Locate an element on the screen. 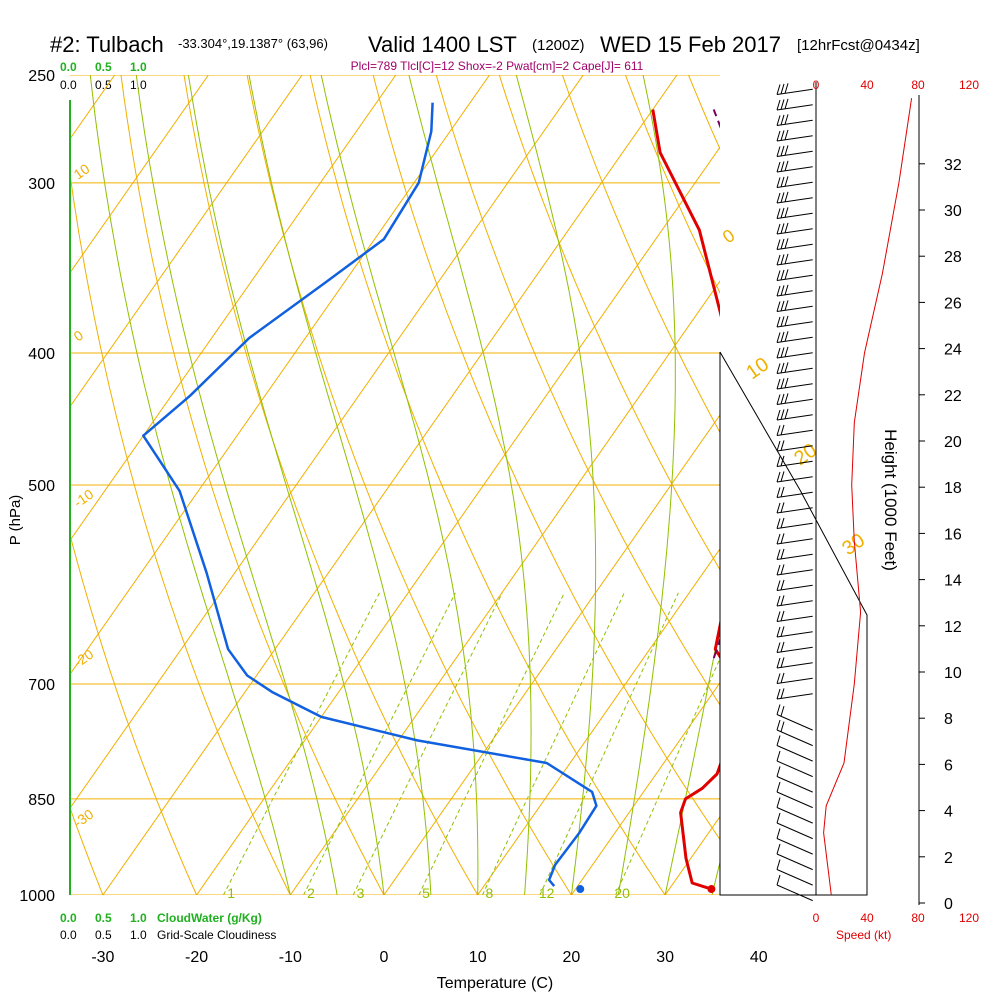 This screenshot has height=1000, width=1000. x-tick-label: -20 is located at coordinates (196, 957).